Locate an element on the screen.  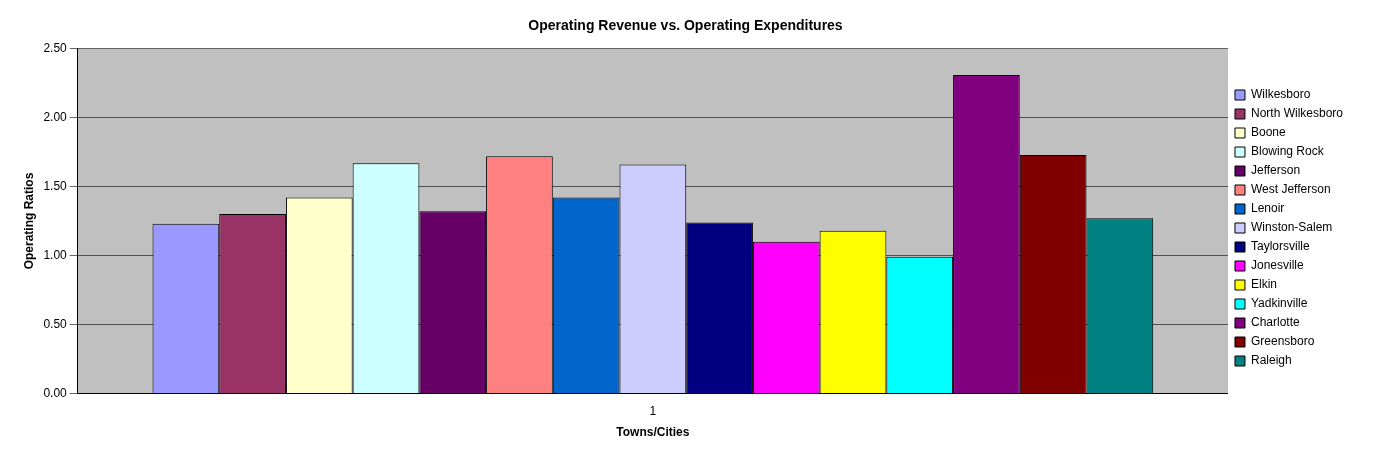
legend-label: Wilkesboro is located at coordinates (1280, 94).